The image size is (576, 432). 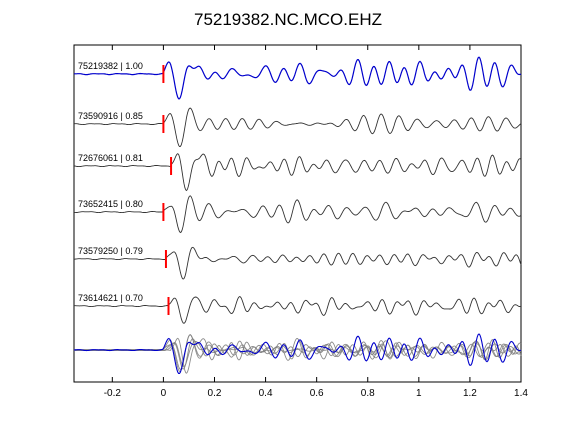 I want to click on trace-2-line, so click(x=298, y=127).